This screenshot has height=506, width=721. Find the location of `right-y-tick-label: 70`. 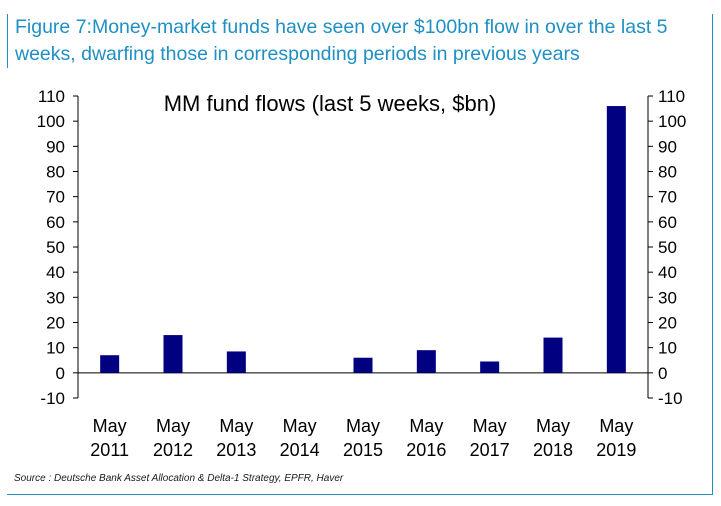

right-y-tick-label: 70 is located at coordinates (667, 197).